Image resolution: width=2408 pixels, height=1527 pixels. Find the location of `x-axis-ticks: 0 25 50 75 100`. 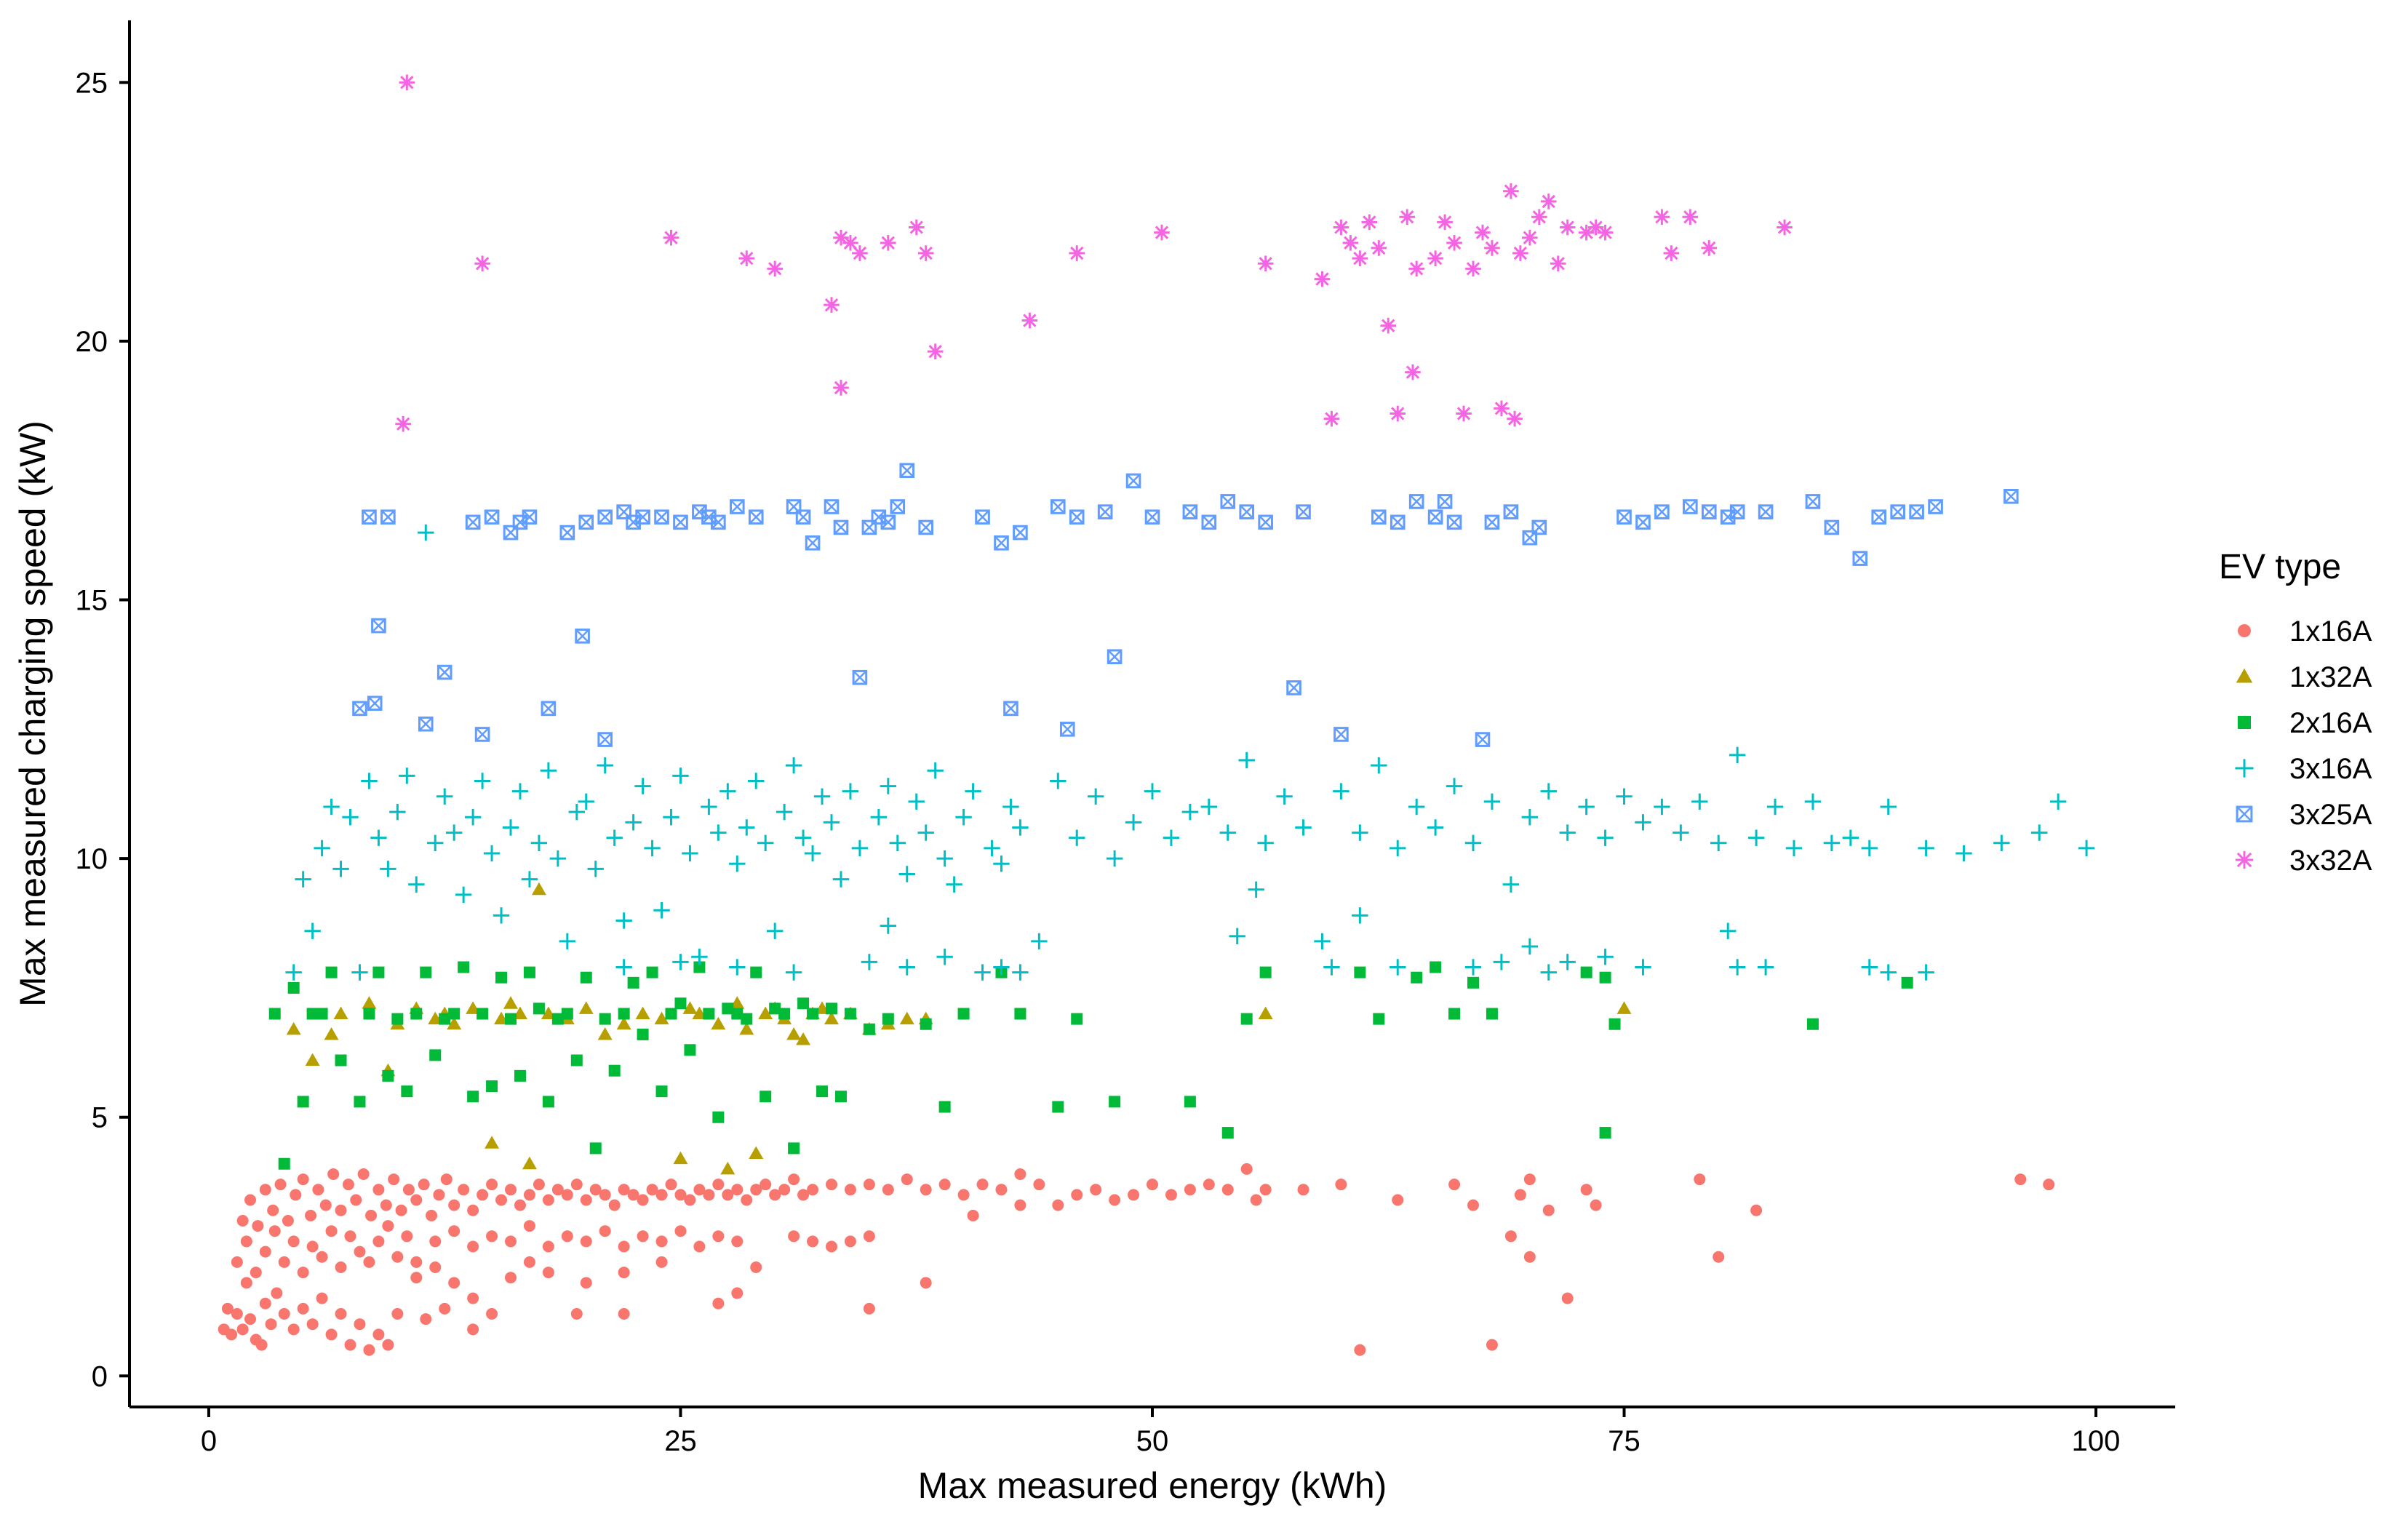

x-axis-ticks: 0 25 50 75 100 is located at coordinates (1160, 1432).